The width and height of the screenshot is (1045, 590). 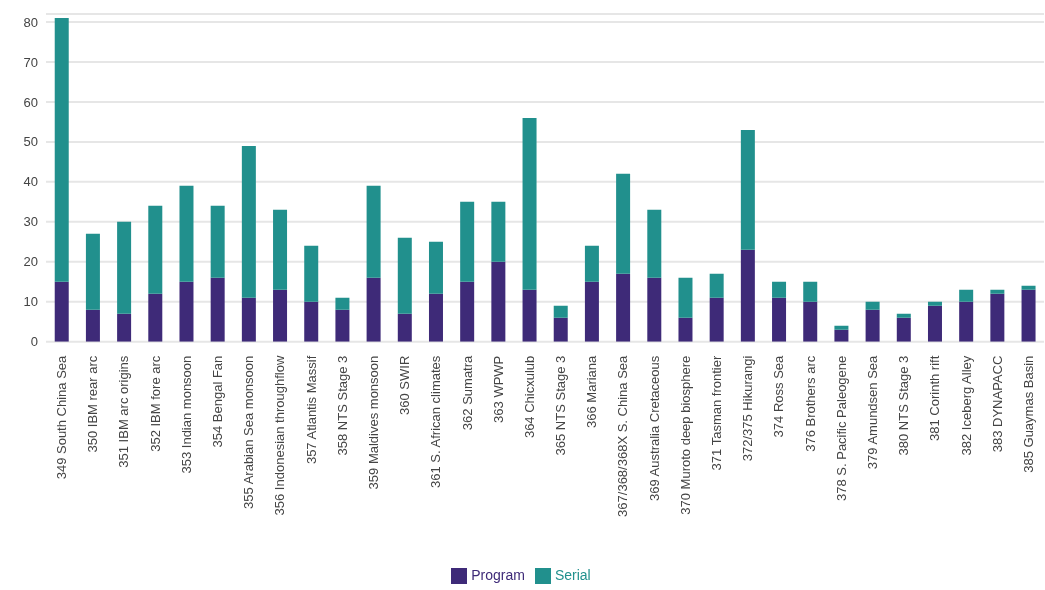 What do you see at coordinates (30, 142) in the screenshot?
I see `y-tick-label: 50` at bounding box center [30, 142].